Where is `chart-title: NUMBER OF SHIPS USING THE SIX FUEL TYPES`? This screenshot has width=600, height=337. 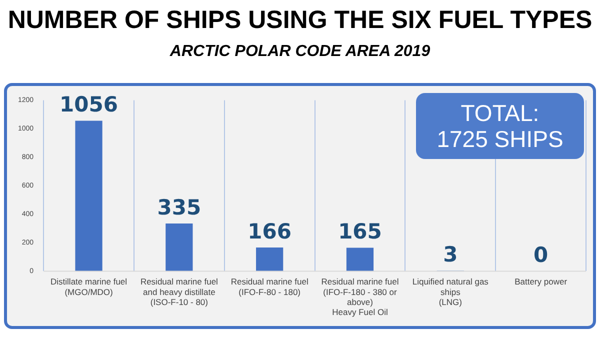
chart-title: NUMBER OF SHIPS USING THE SIX FUEL TYPES is located at coordinates (300, 20).